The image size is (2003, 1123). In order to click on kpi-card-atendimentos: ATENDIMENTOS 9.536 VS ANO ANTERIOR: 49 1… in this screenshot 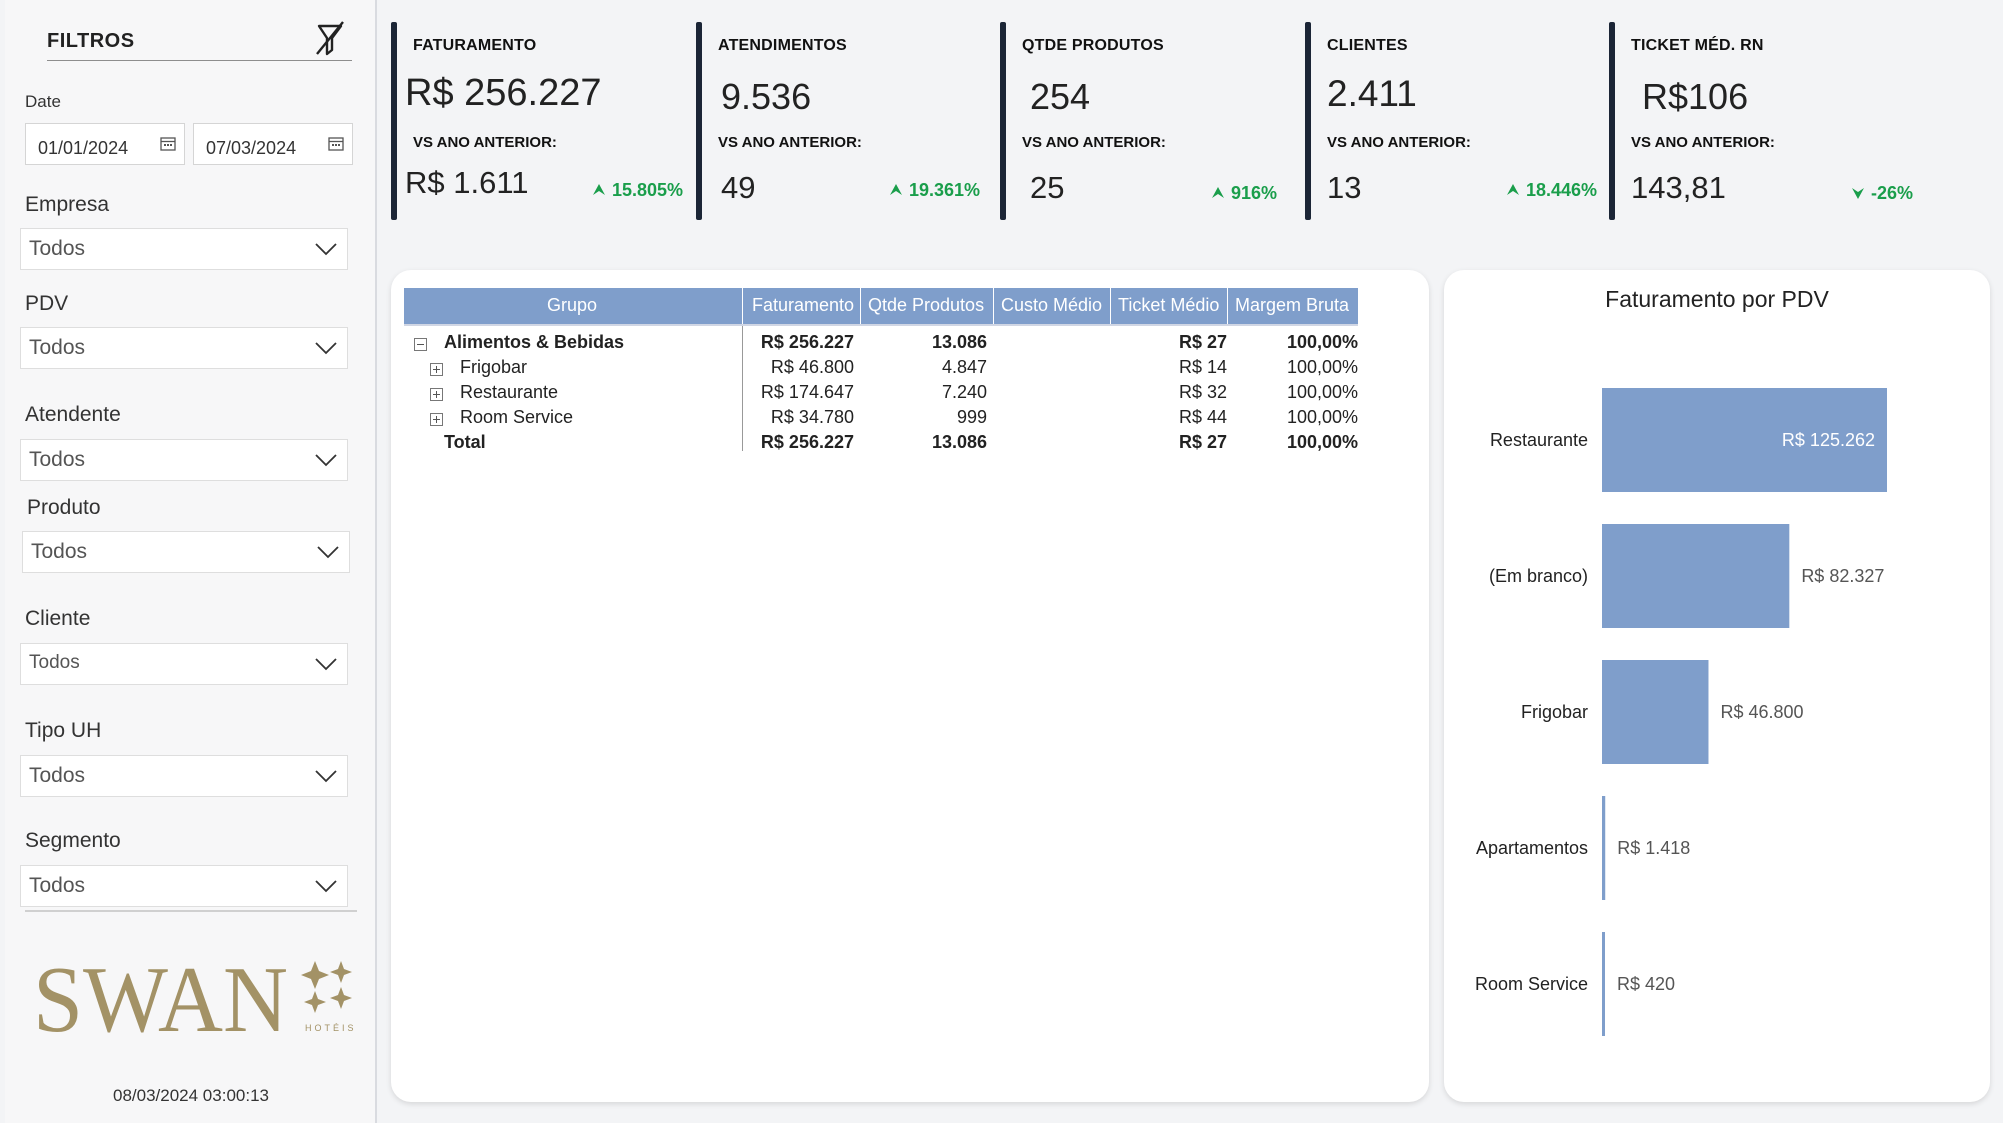, I will do `click(846, 121)`.